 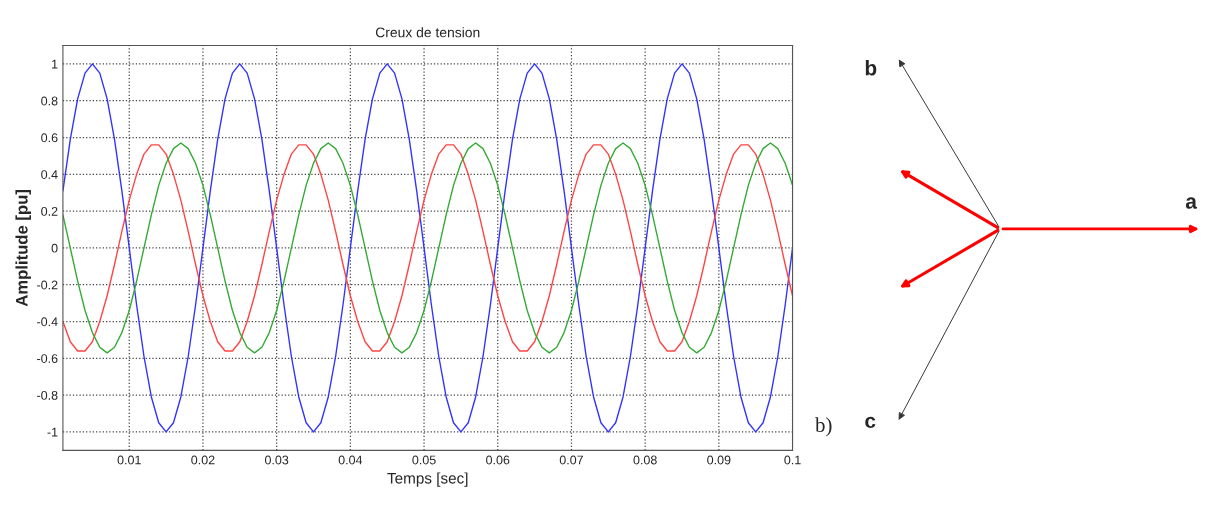 I want to click on y-tick-label: 0, so click(x=54, y=248).